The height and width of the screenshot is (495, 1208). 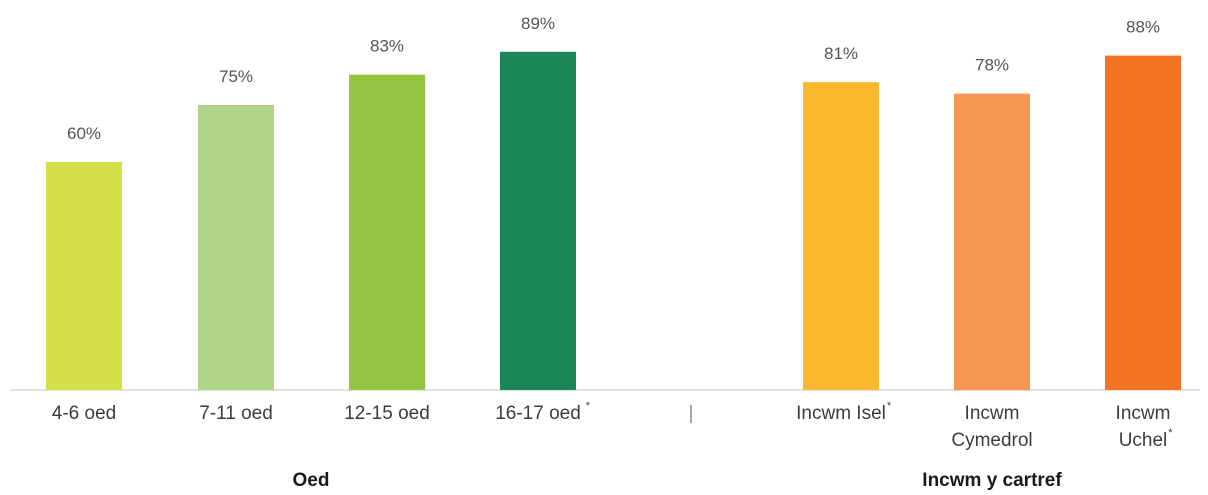 I want to click on category-label: Uchel, so click(x=1143, y=440).